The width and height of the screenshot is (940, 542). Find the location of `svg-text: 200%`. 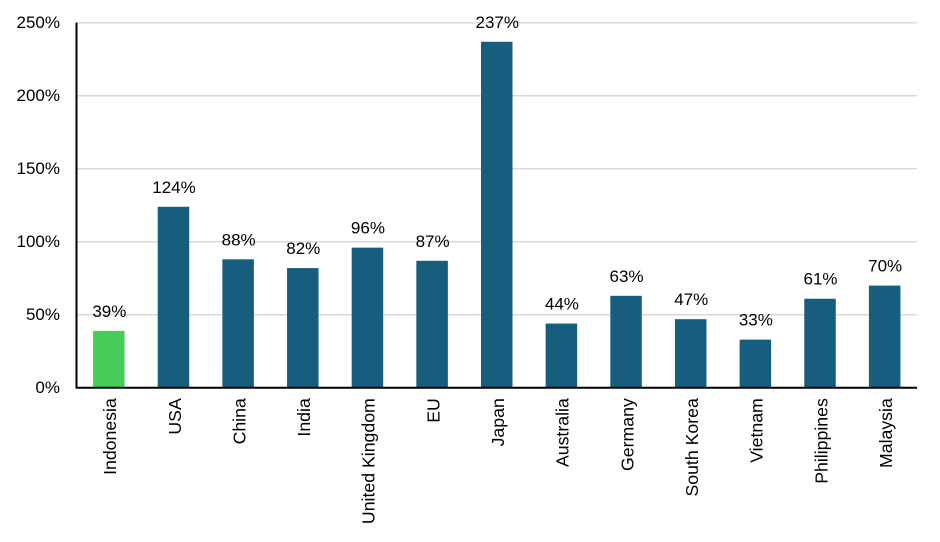

svg-text: 200% is located at coordinates (38, 95).